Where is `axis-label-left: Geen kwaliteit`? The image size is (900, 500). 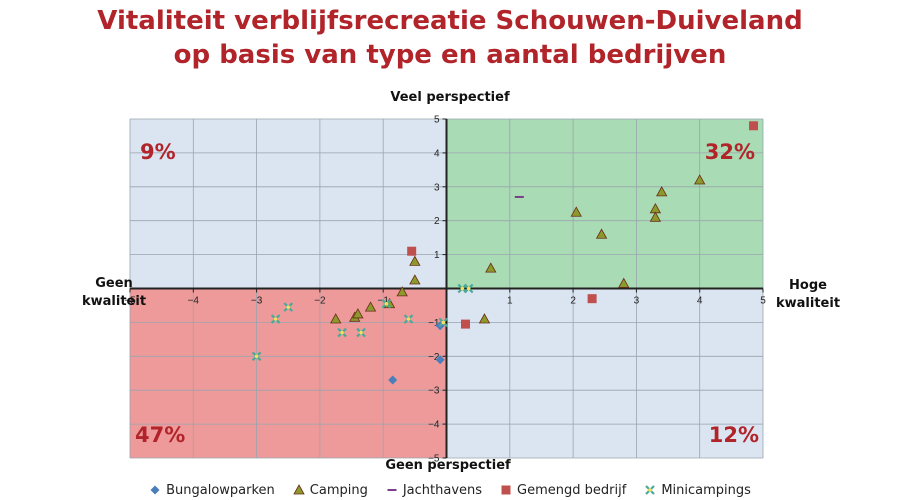 axis-label-left: Geen kwaliteit is located at coordinates (114, 293).